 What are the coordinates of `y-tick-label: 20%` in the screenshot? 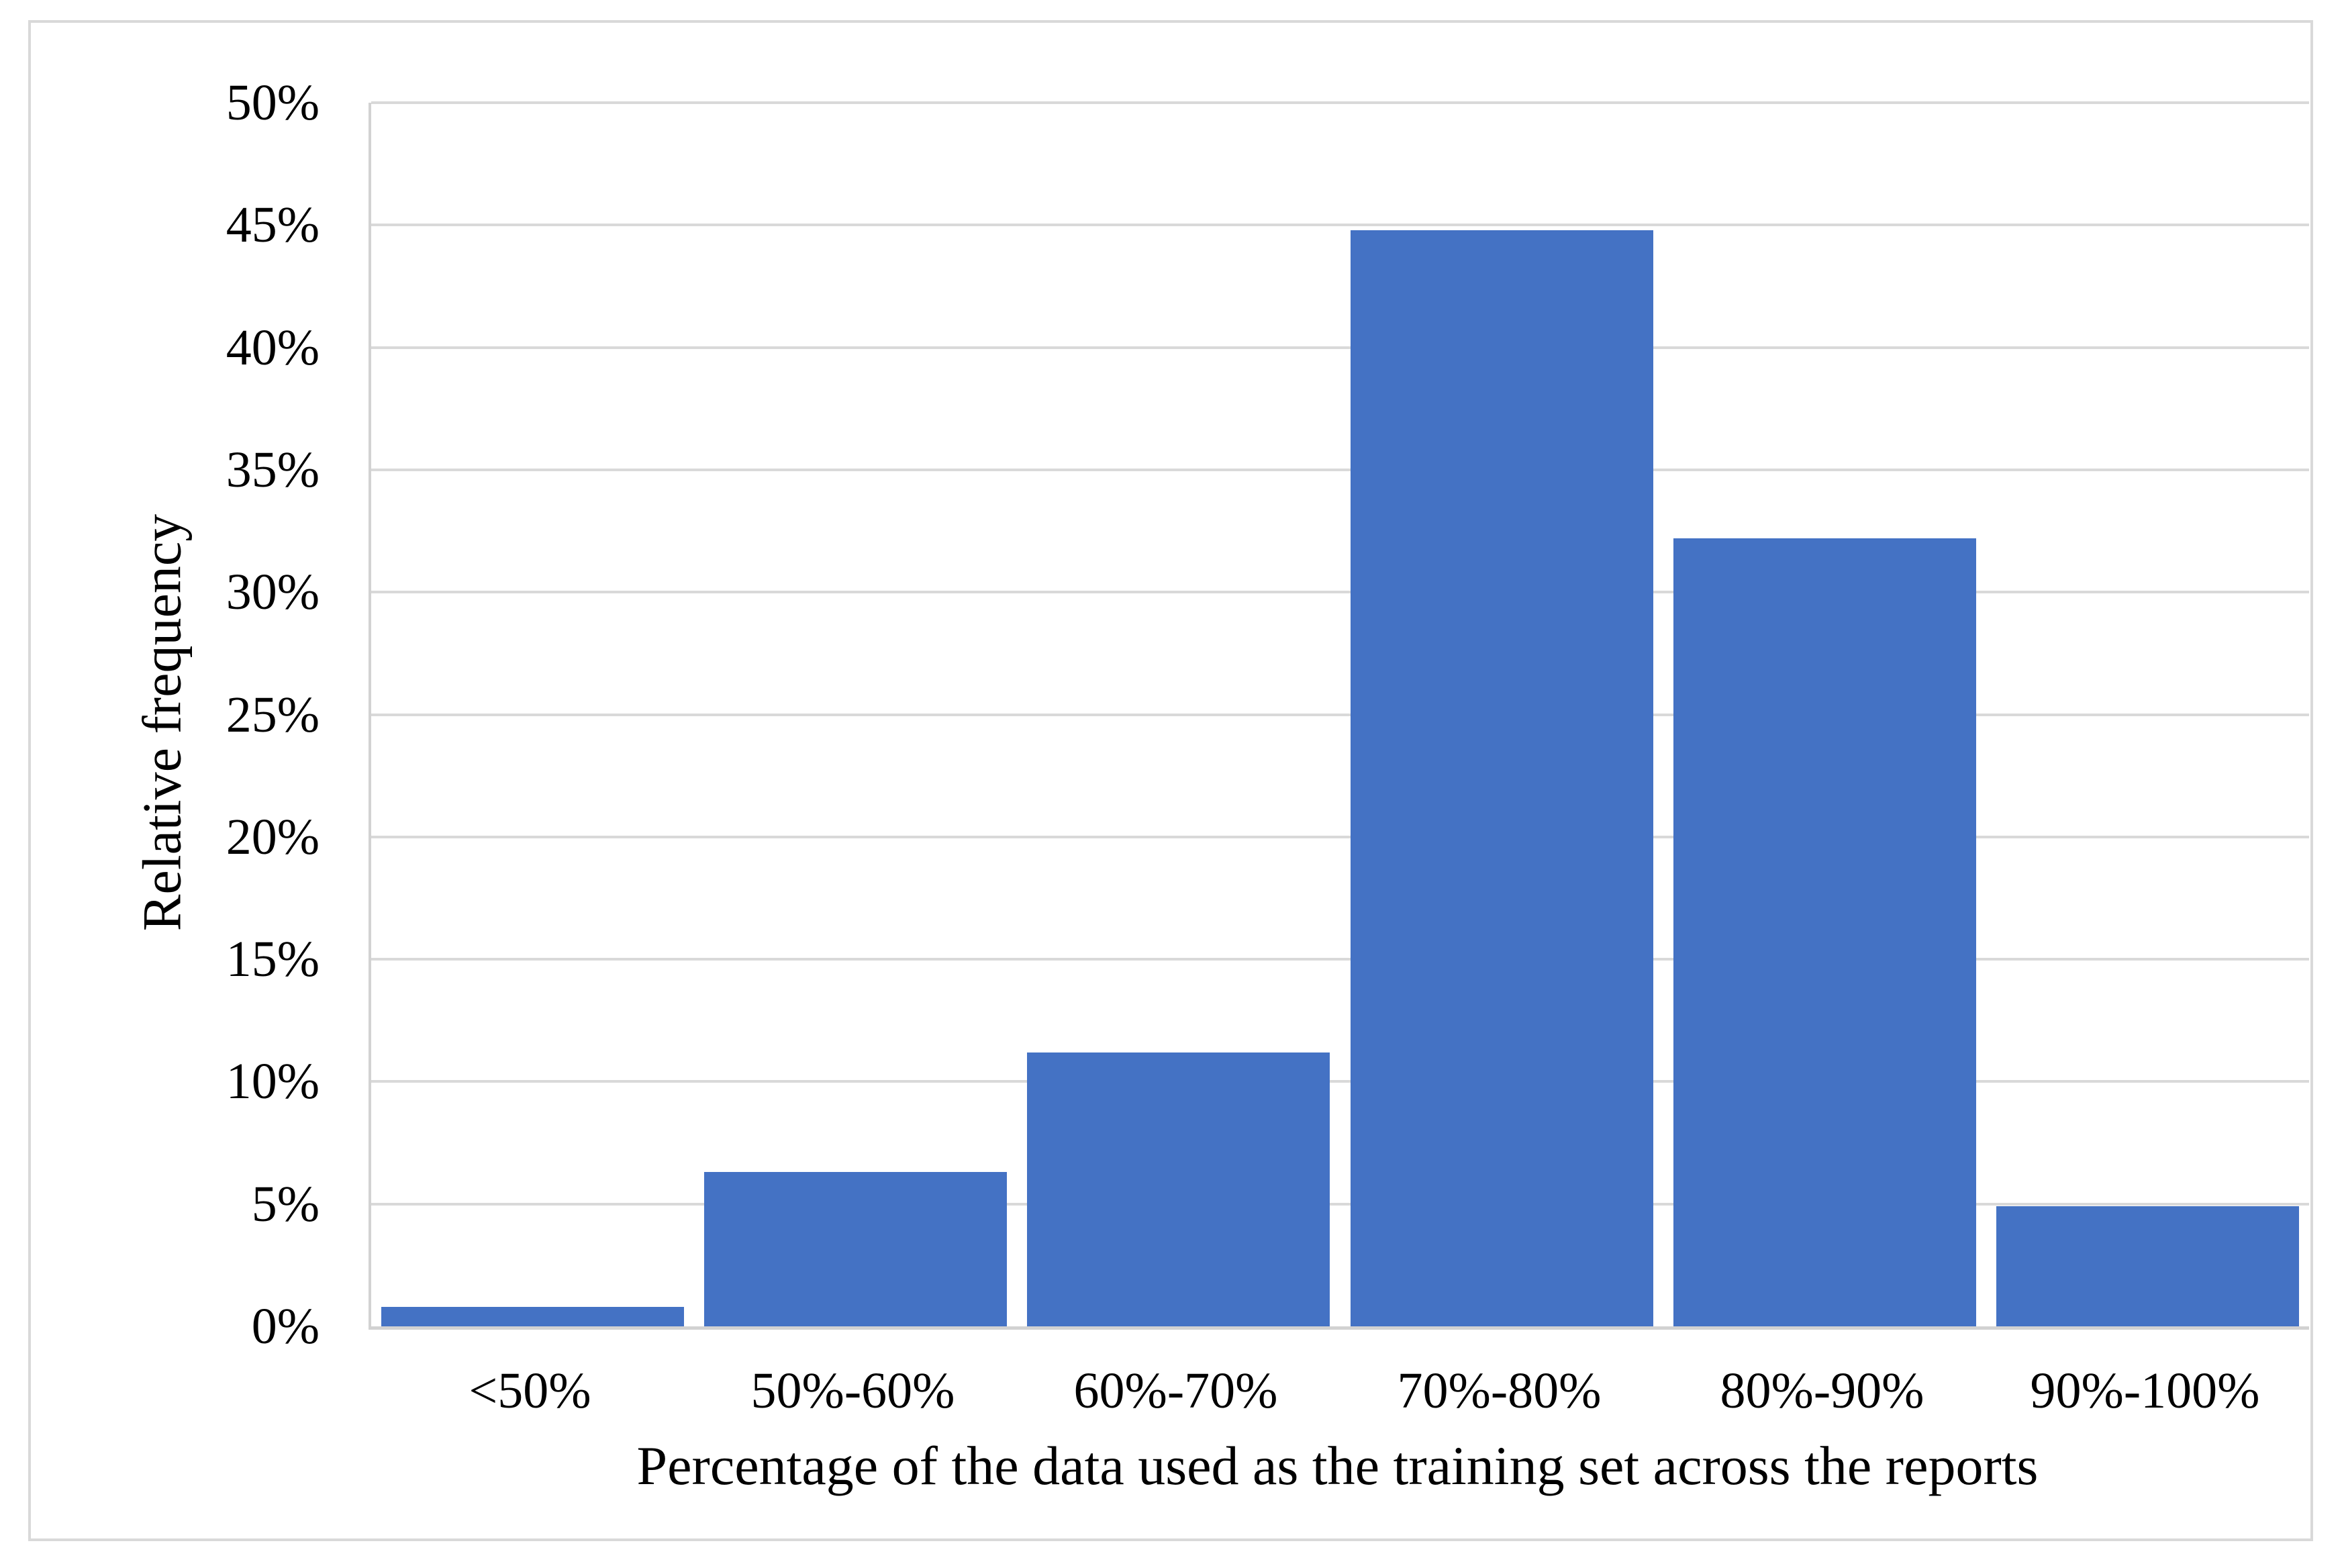 It's located at (273, 837).